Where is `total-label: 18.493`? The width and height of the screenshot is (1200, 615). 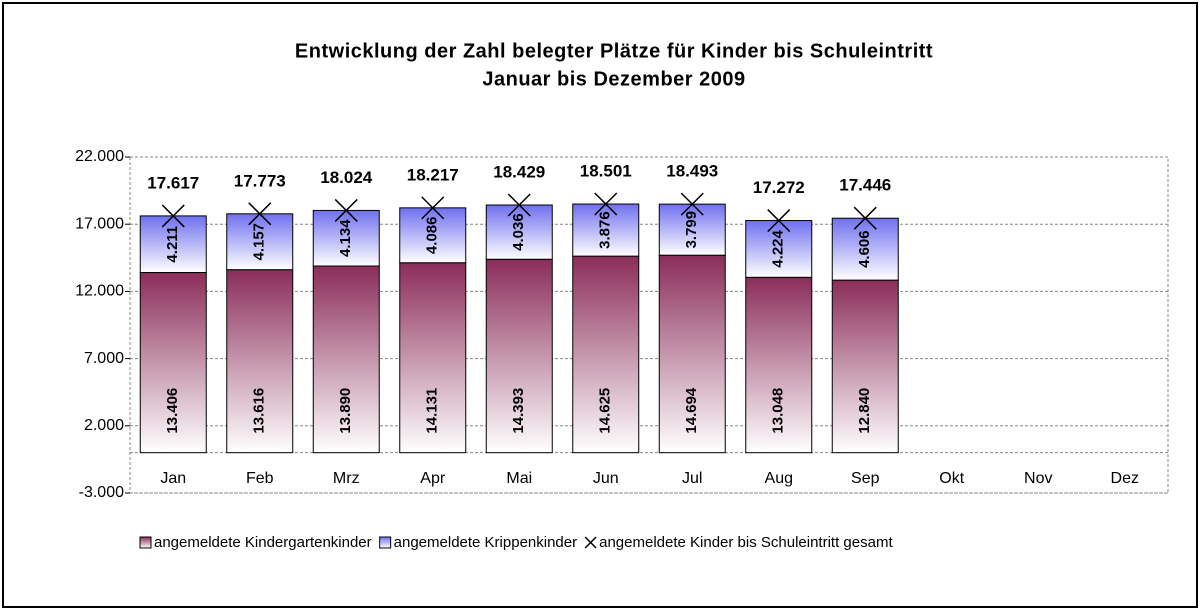
total-label: 18.493 is located at coordinates (692, 171).